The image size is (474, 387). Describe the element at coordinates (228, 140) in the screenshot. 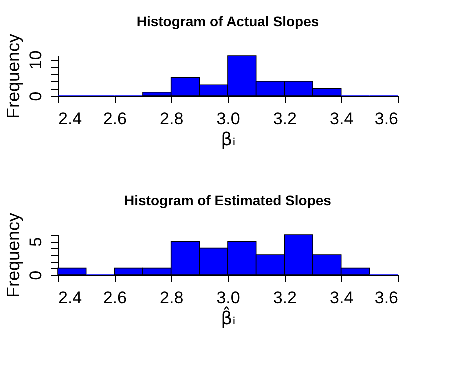

I see `x-axis-title: βᵢ` at that location.